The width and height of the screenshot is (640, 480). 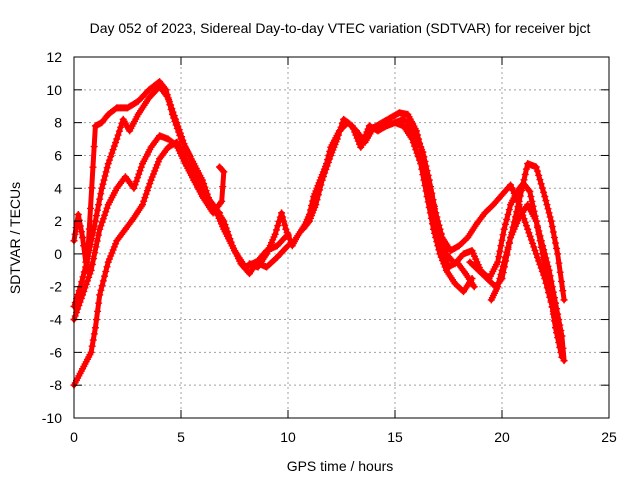 What do you see at coordinates (58, 155) in the screenshot?
I see `y-tick-label: 6` at bounding box center [58, 155].